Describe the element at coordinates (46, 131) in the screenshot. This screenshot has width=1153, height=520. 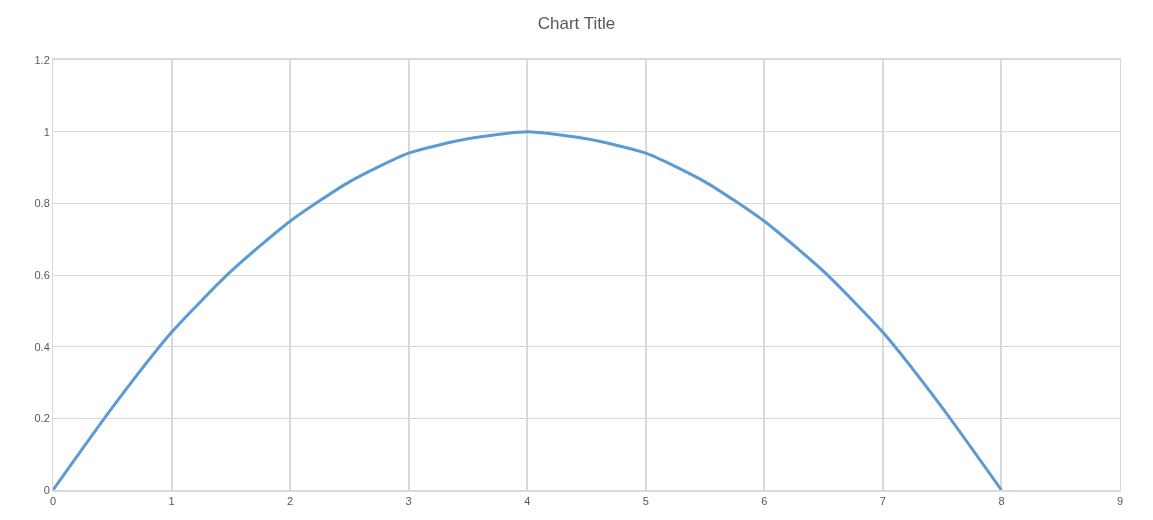
I see `y-tick-label: 1` at that location.